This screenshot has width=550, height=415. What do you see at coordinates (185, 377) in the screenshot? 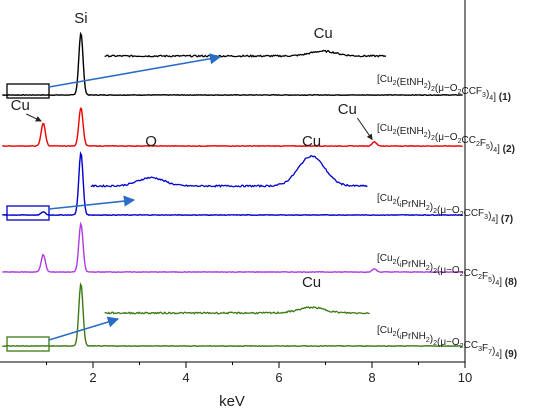
I see `x-tick-label-4: 4` at bounding box center [185, 377].